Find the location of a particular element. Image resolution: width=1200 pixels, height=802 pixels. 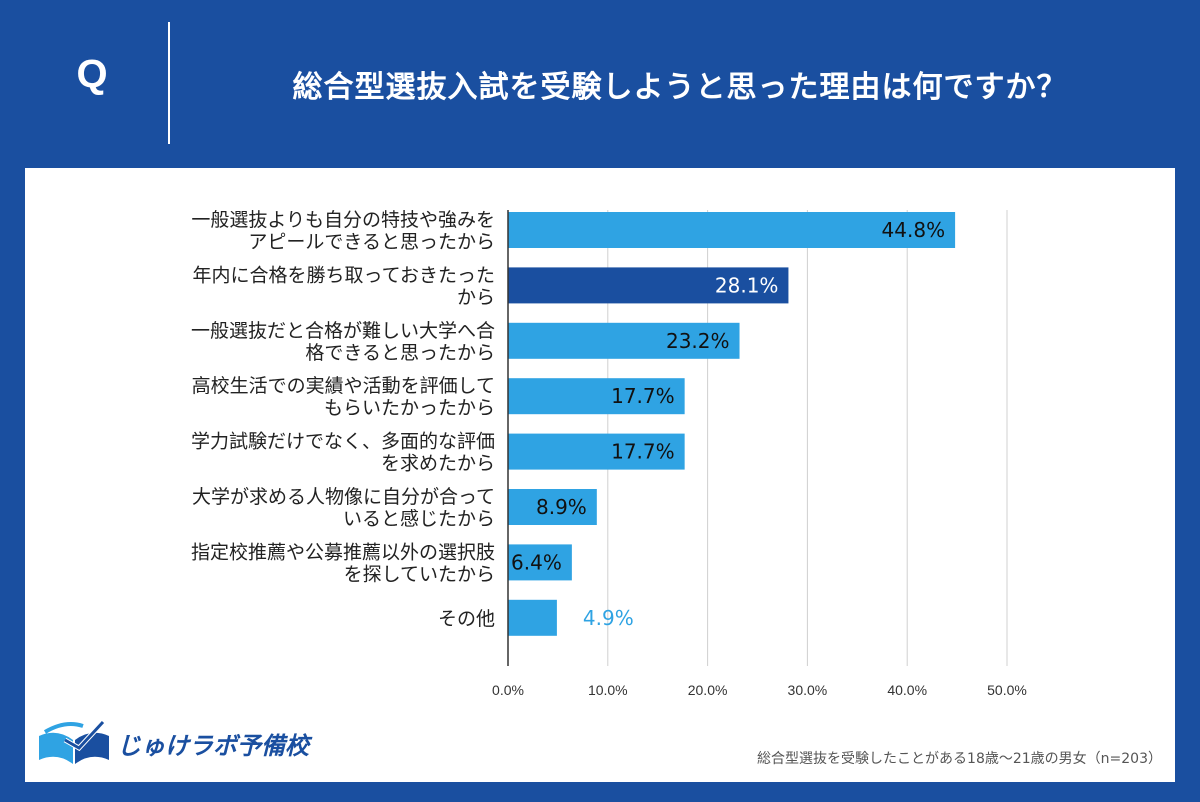

category-label: アピールできると思ったから is located at coordinates (371, 242).